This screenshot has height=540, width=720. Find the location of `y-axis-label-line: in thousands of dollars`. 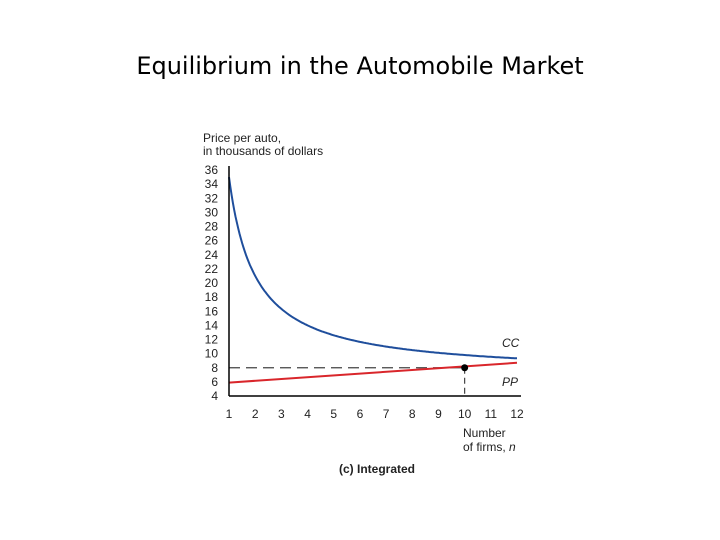

y-axis-label-line: in thousands of dollars is located at coordinates (263, 151).